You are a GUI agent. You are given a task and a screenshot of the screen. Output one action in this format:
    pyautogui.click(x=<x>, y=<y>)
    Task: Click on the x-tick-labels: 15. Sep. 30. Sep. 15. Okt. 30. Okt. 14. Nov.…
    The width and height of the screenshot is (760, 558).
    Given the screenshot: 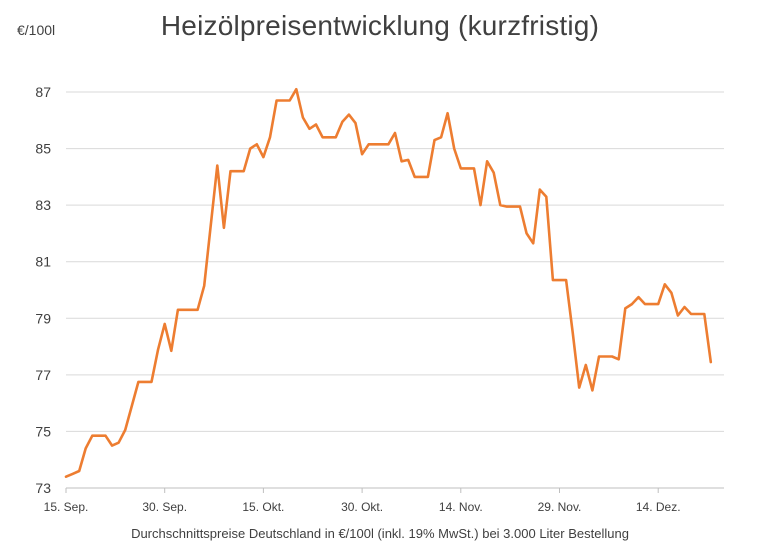 What is the action you would take?
    pyautogui.click(x=362, y=501)
    